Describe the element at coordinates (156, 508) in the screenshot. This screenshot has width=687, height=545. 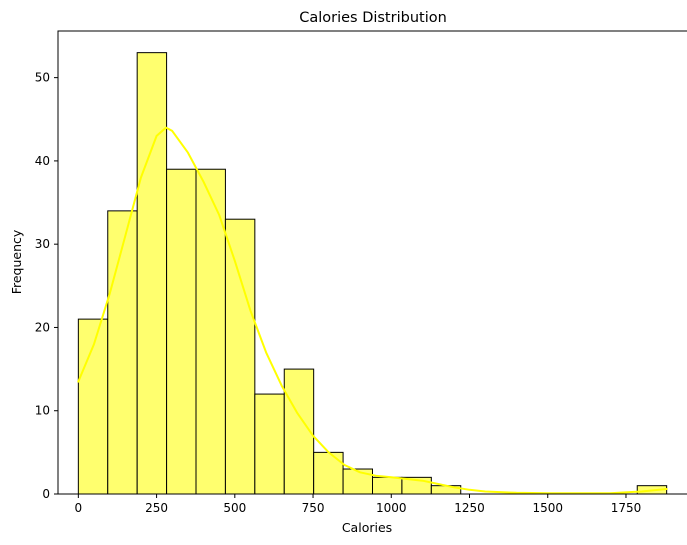
I see `x-tick-label: 250` at that location.